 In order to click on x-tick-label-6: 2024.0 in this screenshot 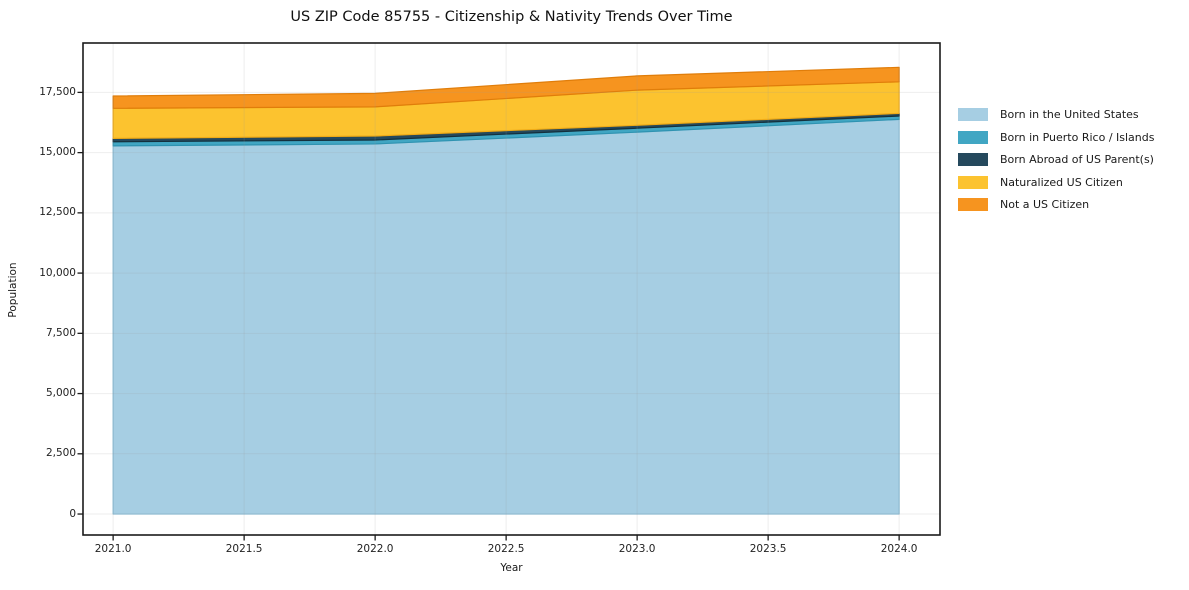, I will do `click(899, 549)`.